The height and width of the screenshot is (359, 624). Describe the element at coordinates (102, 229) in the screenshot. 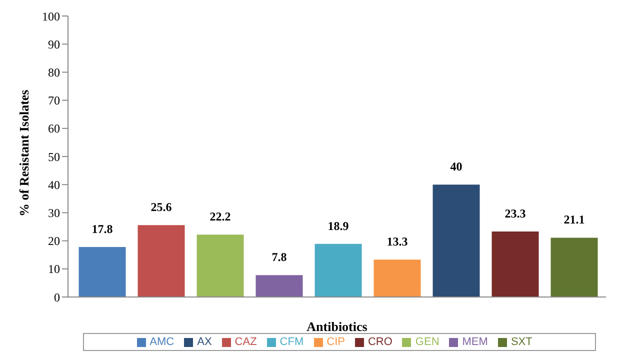

I see `data-label: 17.8` at that location.